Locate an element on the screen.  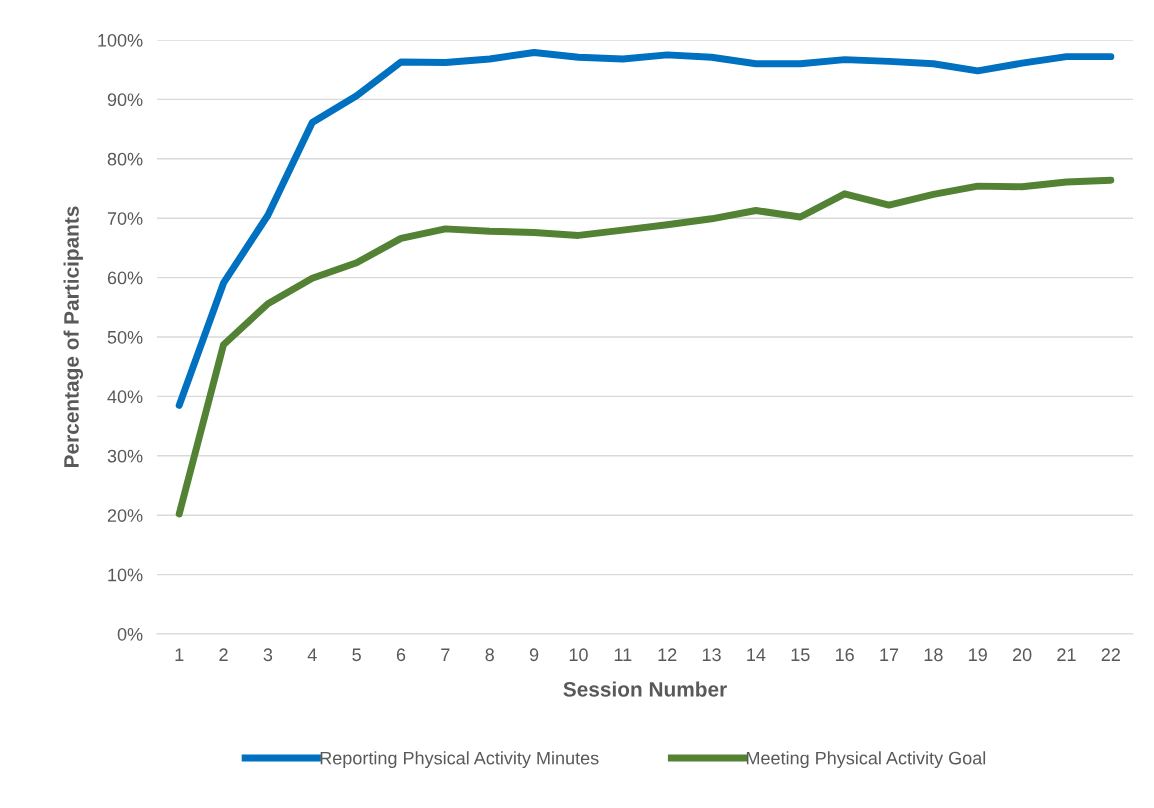
x-tick-label: 14 is located at coordinates (756, 654).